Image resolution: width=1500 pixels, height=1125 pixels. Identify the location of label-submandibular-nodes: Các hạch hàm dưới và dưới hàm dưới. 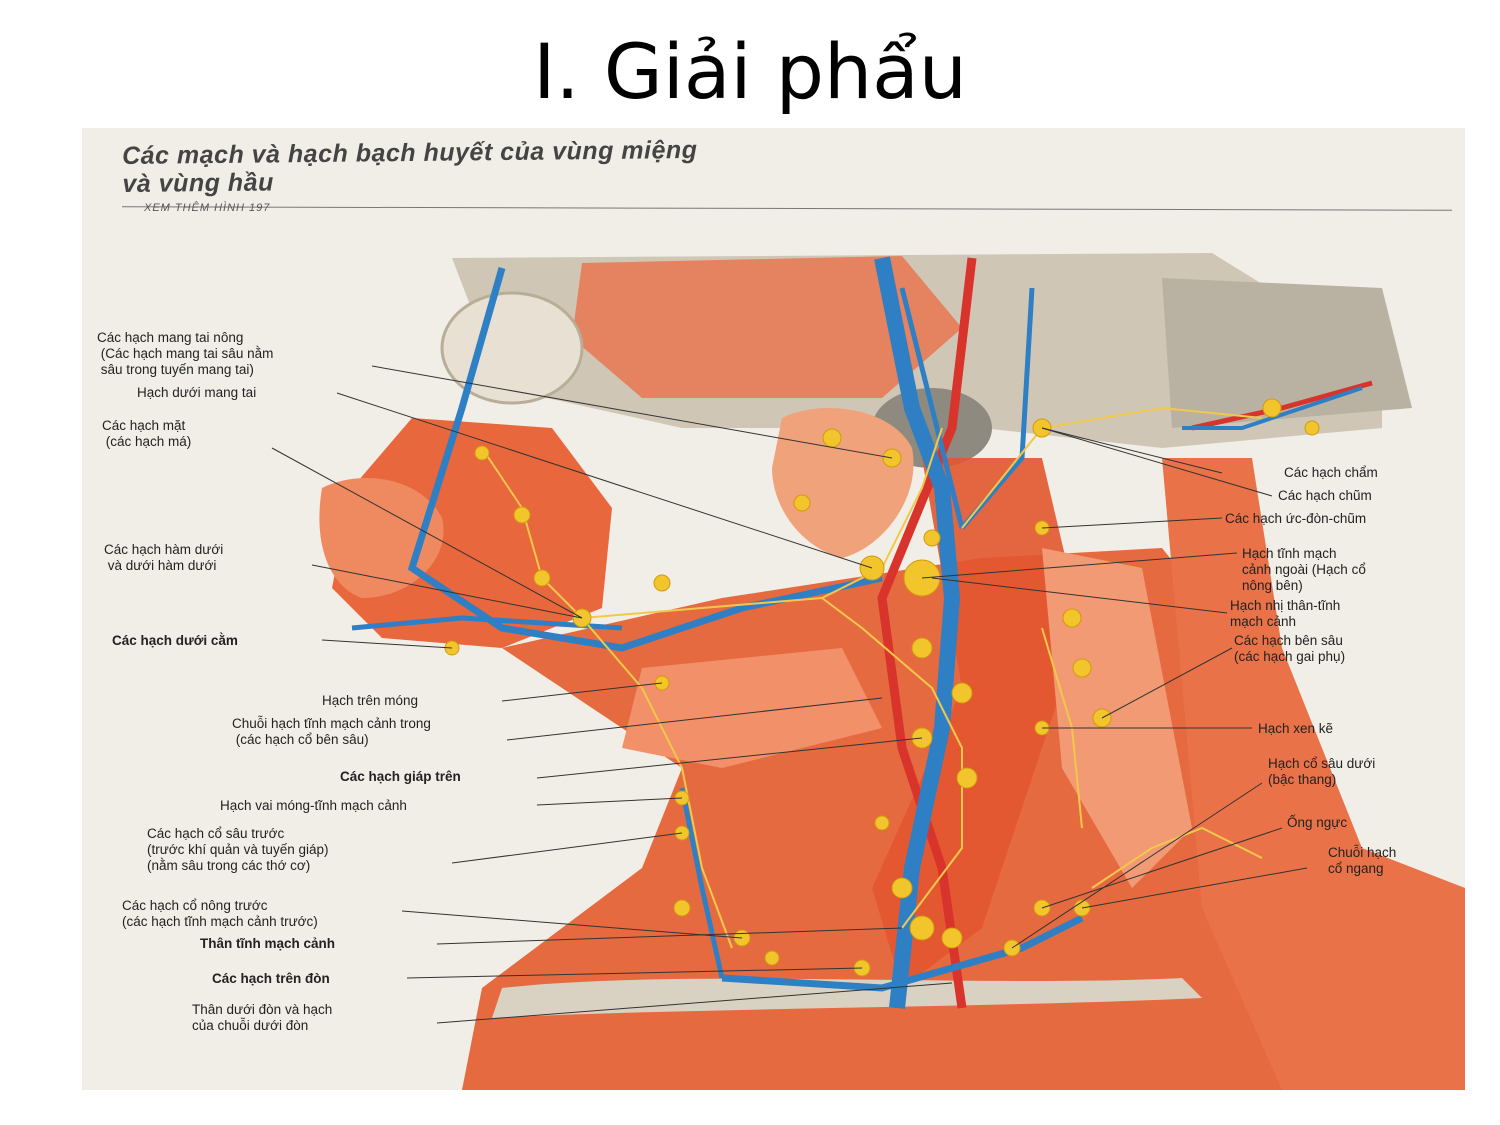
(164, 557).